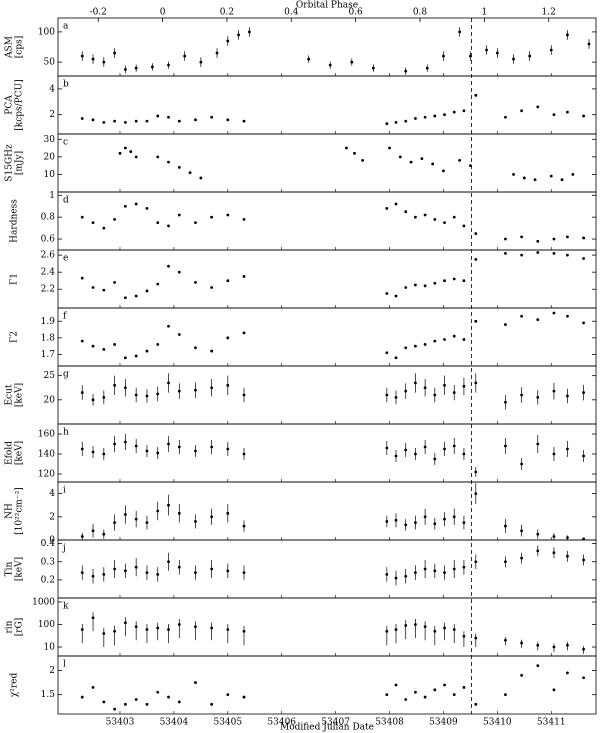  Describe the element at coordinates (420, 13) in the screenshot. I see `top-tick-label: 0.8` at that location.